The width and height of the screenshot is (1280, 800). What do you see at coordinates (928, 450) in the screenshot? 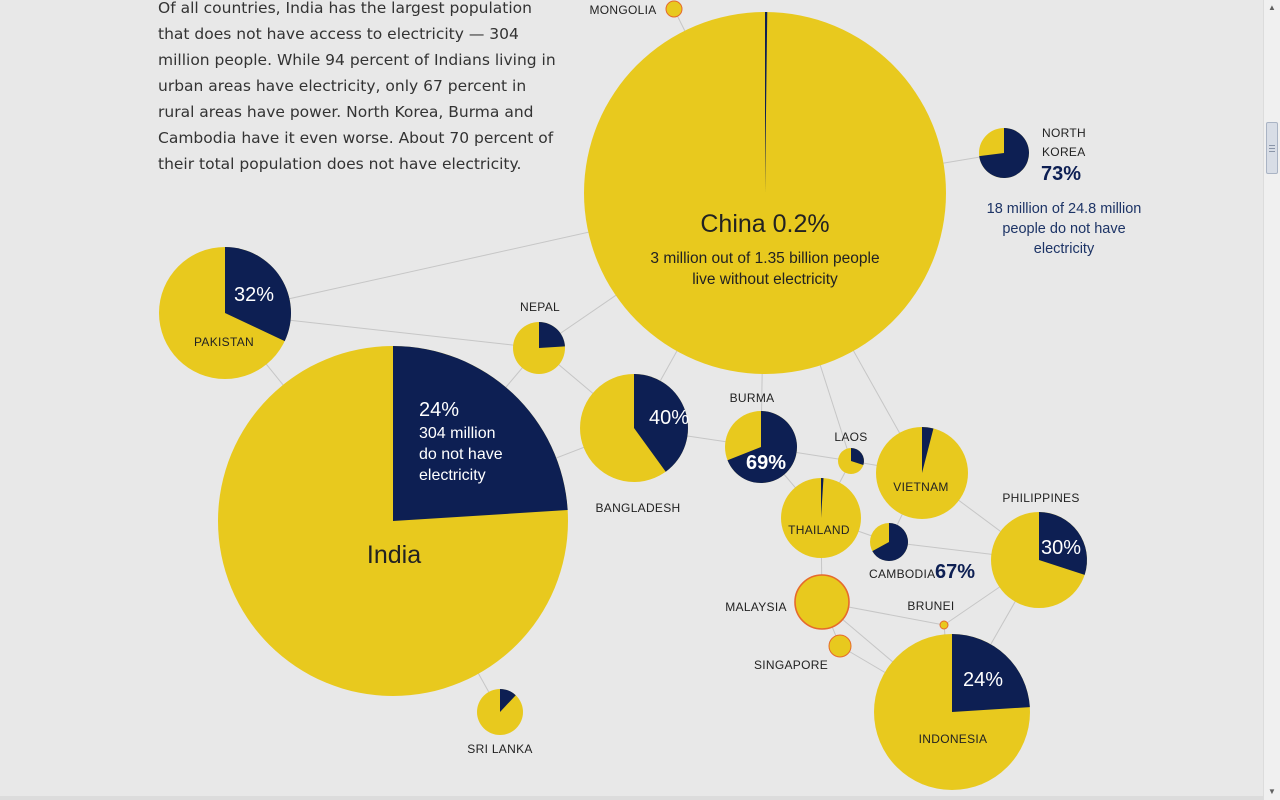
I see `wedge-vietnam` at bounding box center [928, 450].